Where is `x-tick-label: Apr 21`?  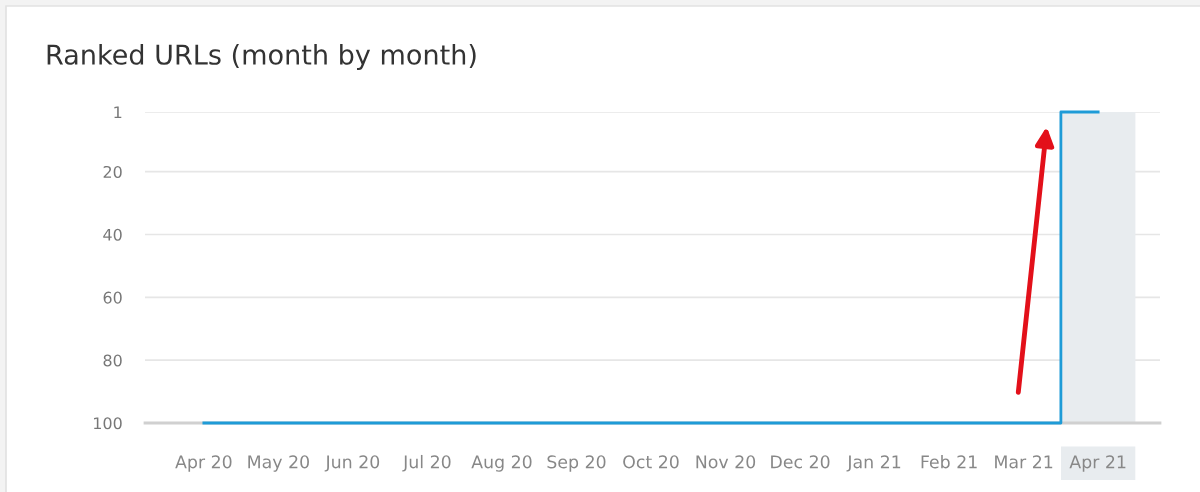 x-tick-label: Apr 21 is located at coordinates (1097, 463).